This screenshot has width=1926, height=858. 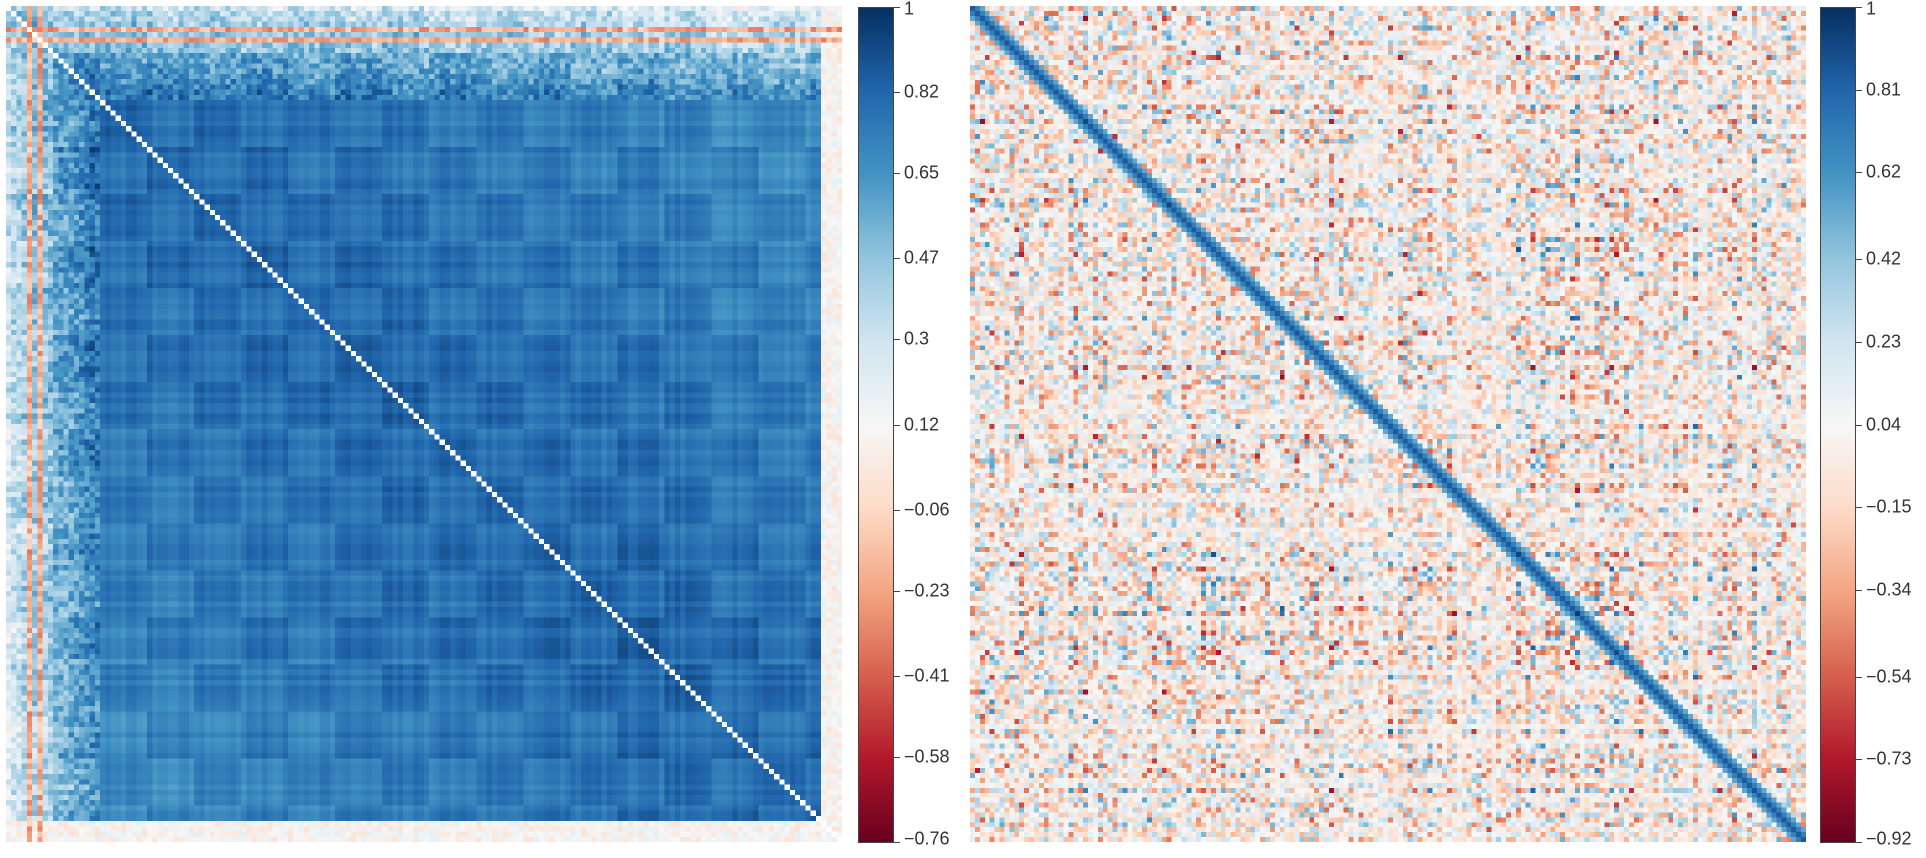 I want to click on colorbar-tick-label: 0.3, so click(x=917, y=338).